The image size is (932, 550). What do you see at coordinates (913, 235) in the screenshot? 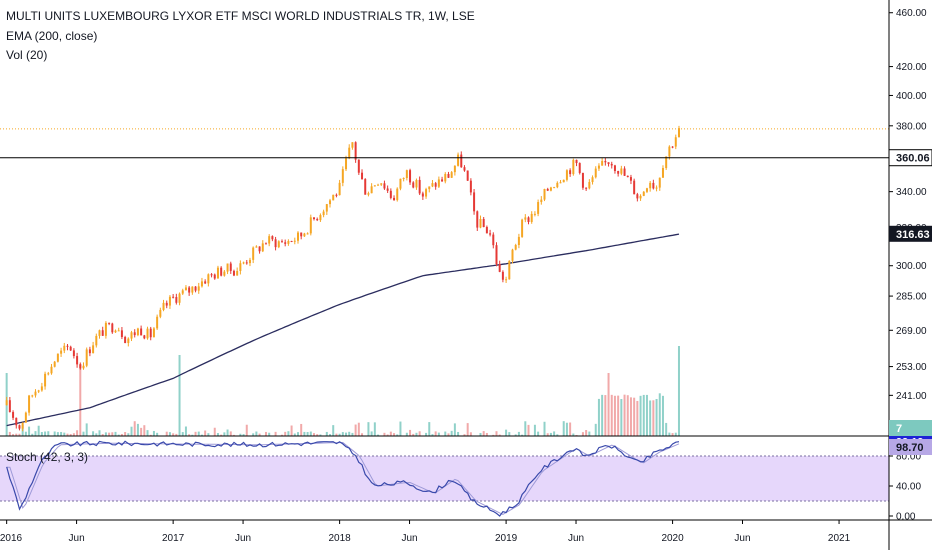
I see `ema-tag: 316.63` at bounding box center [913, 235].